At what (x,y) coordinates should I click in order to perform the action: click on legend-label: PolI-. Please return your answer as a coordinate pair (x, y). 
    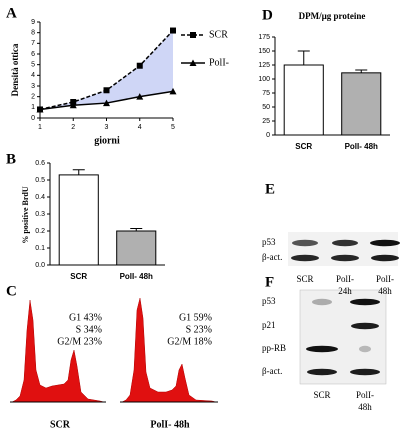
    Looking at the image, I should click on (219, 62).